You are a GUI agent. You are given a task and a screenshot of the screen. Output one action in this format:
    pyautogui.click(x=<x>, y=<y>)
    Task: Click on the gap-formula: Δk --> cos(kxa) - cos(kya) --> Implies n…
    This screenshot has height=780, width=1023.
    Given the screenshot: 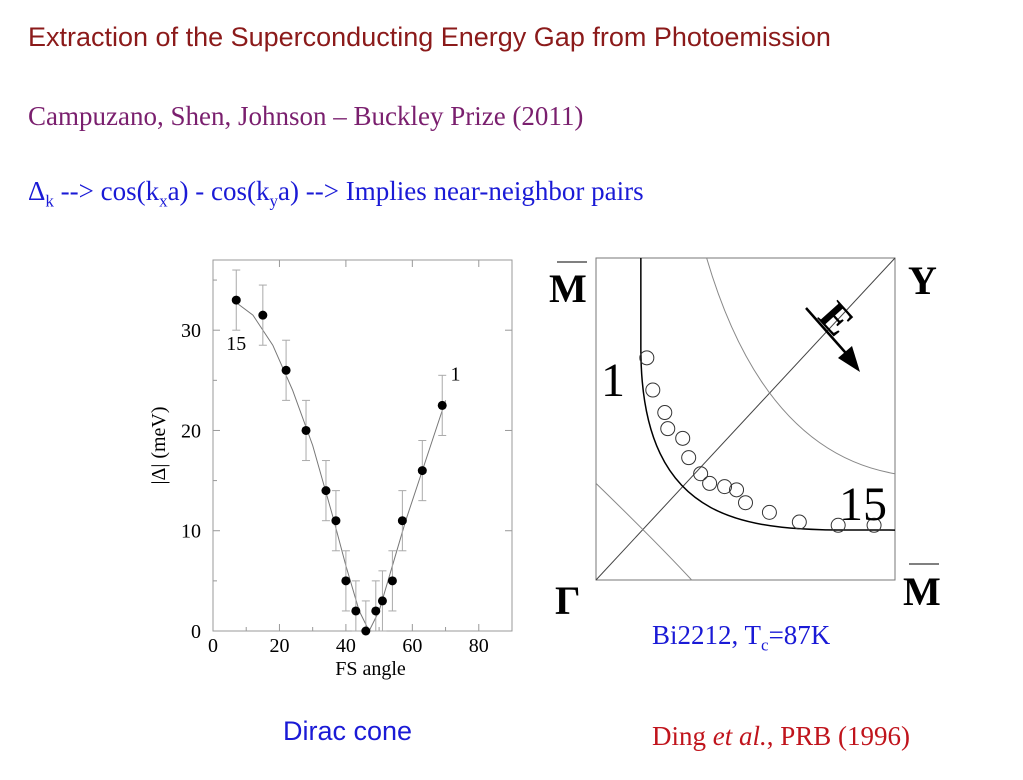 What is the action you would take?
    pyautogui.click(x=336, y=193)
    